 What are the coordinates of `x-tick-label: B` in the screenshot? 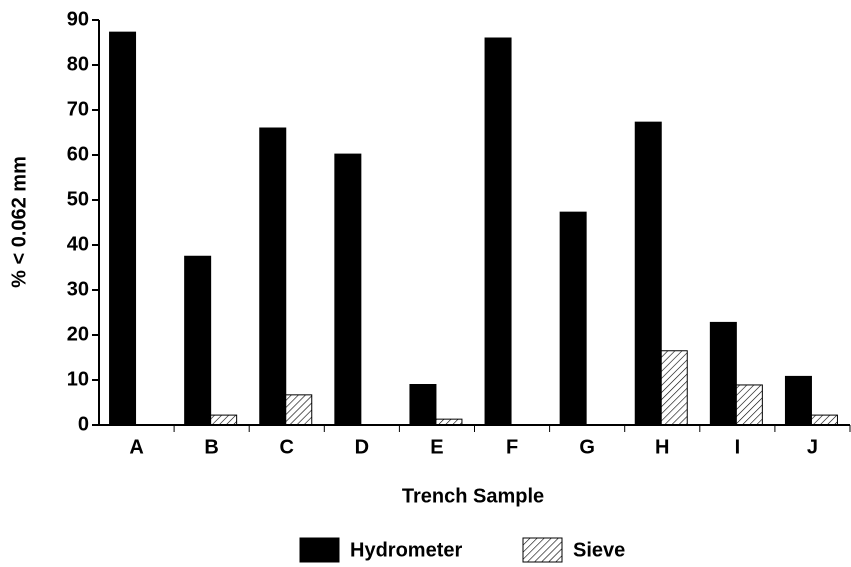 It's located at (211, 447).